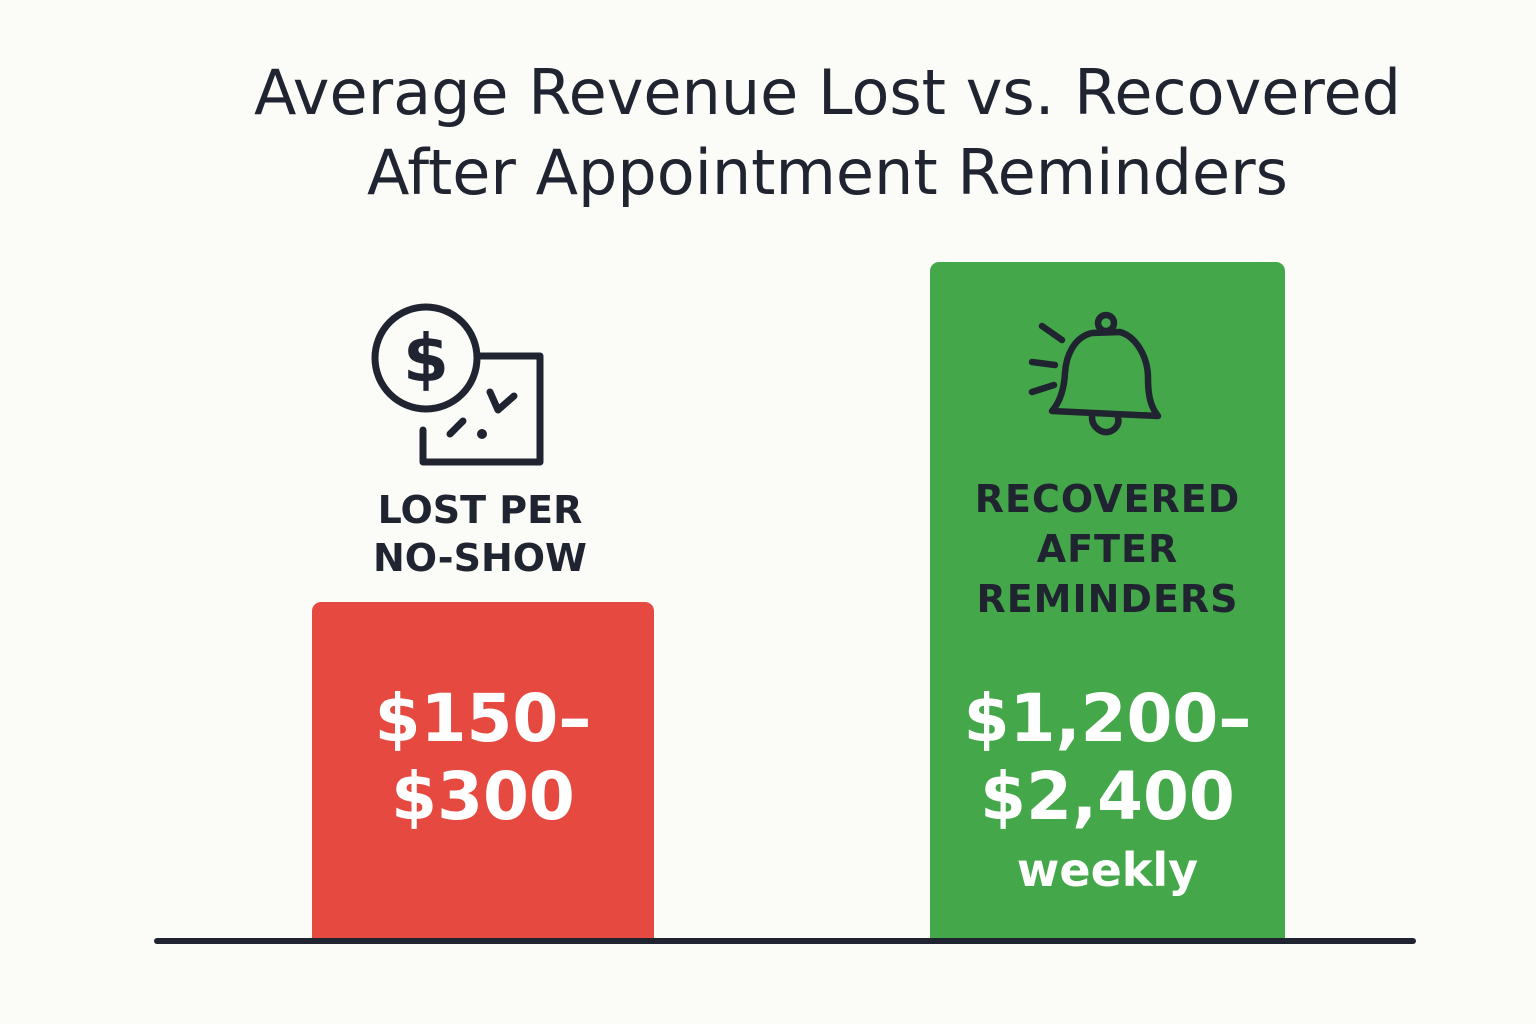 The height and width of the screenshot is (1024, 1536). What do you see at coordinates (1107, 499) in the screenshot?
I see `category-label-recovered-line-1: RECOVERED` at bounding box center [1107, 499].